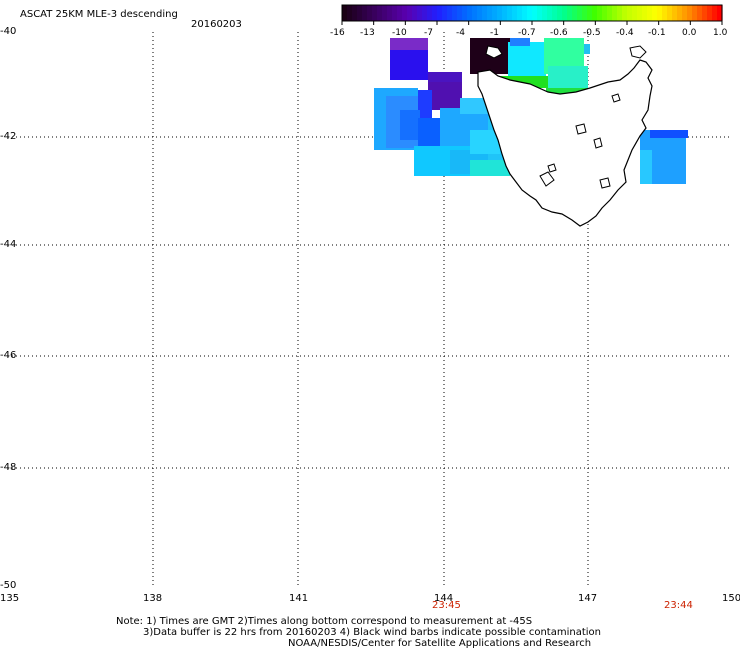  Describe the element at coordinates (625, 33) in the screenshot. I see `colorbar-label: -0.4` at that location.